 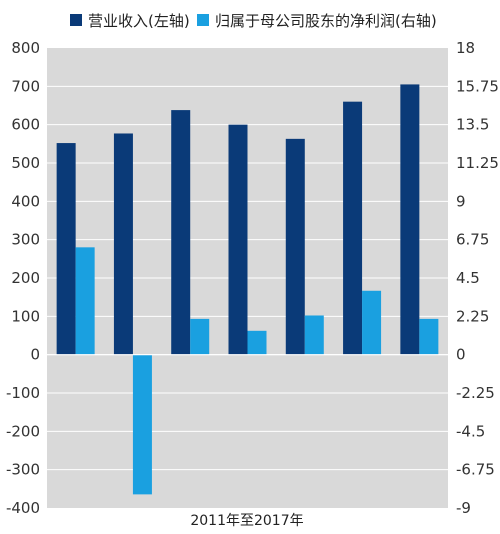 What do you see at coordinates (477, 86) in the screenshot?
I see `right-tick-label: 15.75` at bounding box center [477, 86].